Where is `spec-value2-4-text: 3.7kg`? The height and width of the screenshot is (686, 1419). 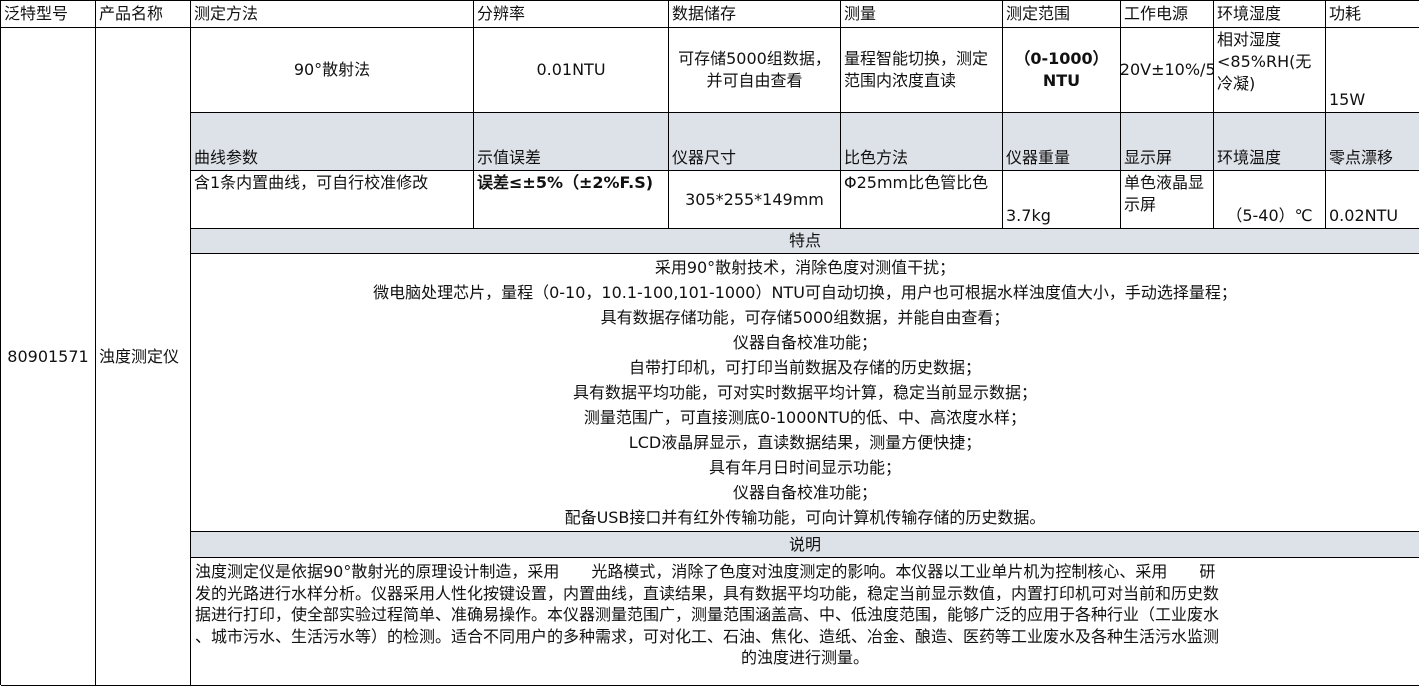 spec-value2-4-text: 3.7kg is located at coordinates (1028, 215).